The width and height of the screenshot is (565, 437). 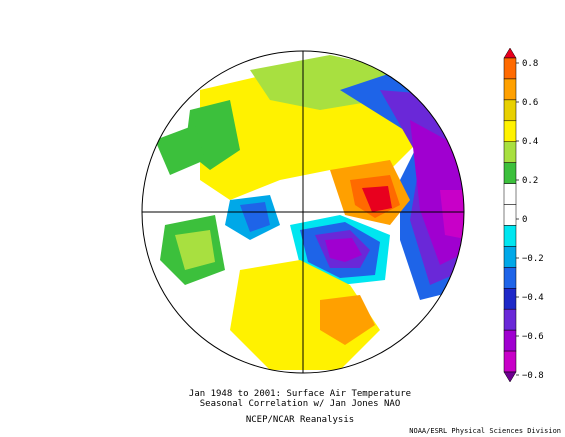 What do you see at coordinates (530, 181) in the screenshot?
I see `colorbar-tick-label: 0.2` at bounding box center [530, 181].